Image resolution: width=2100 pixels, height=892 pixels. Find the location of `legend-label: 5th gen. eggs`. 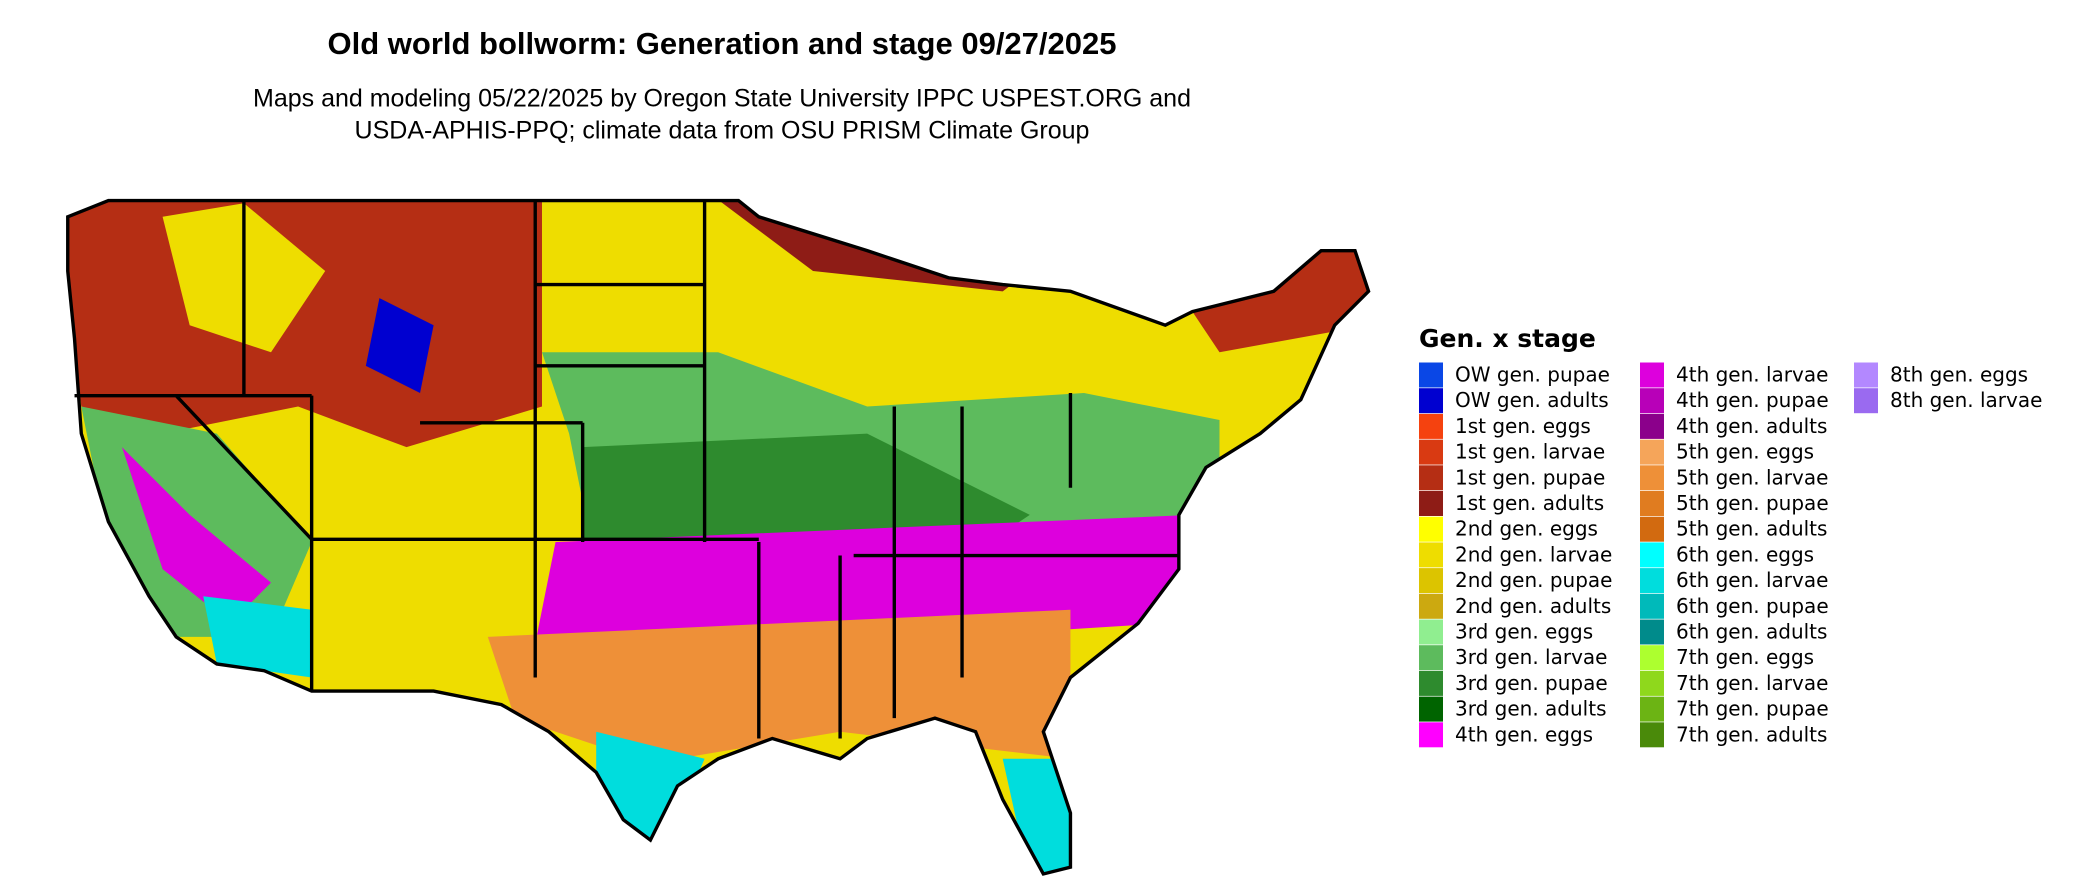

legend-label: 5th gen. eggs is located at coordinates (1745, 452).